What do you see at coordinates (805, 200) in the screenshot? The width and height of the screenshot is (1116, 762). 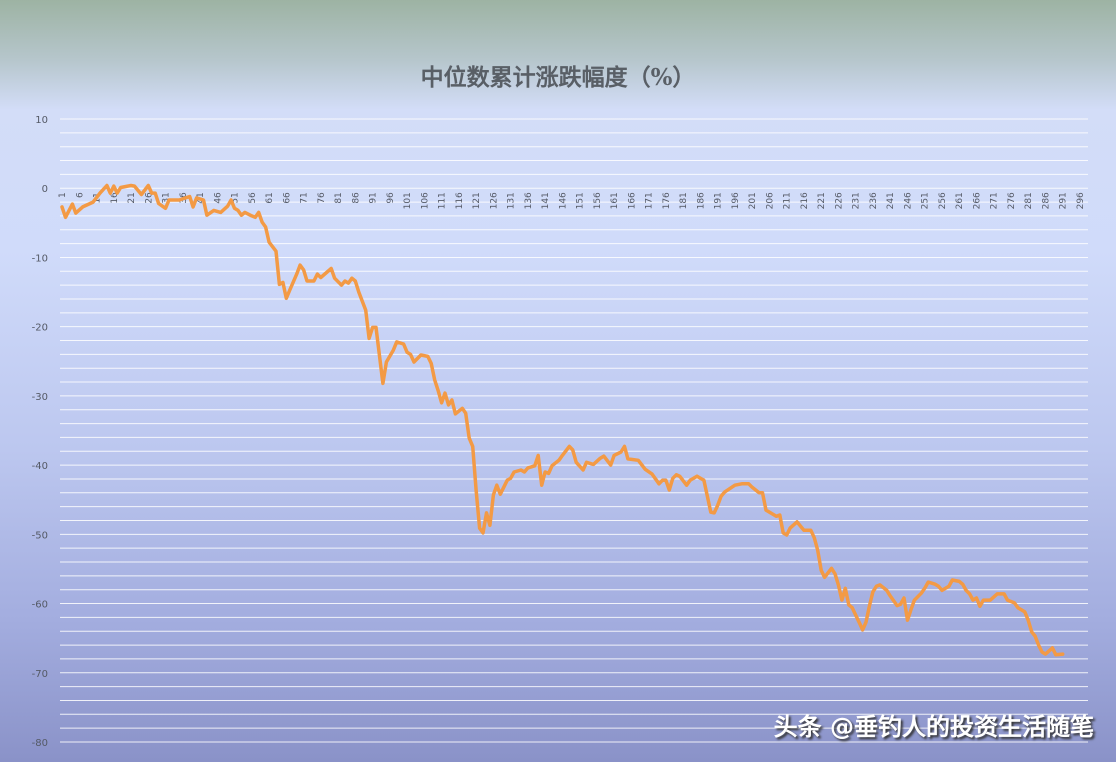 I see `x-tick-label: 216` at bounding box center [805, 200].